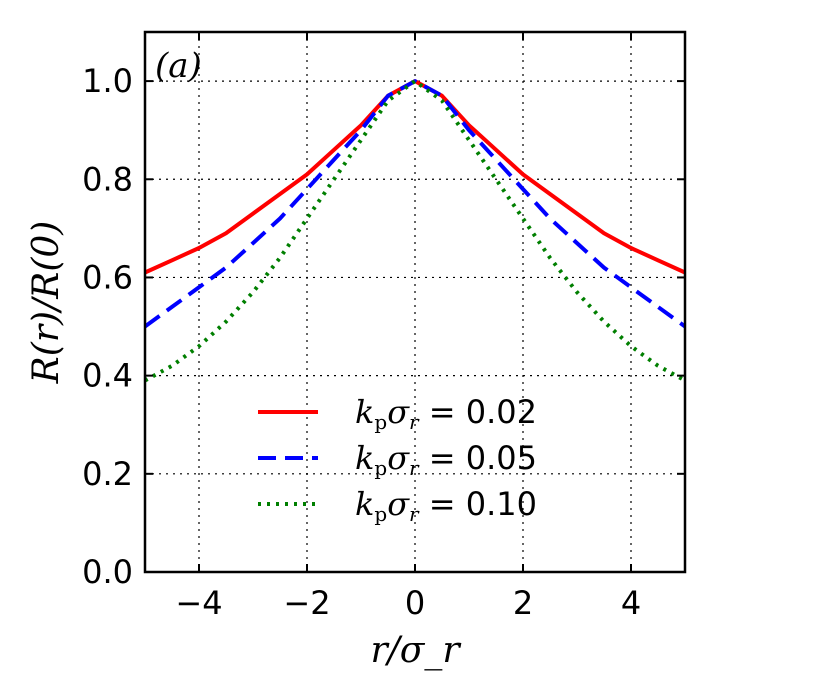 This screenshot has width=830, height=676. I want to click on x-tick-label: 0, so click(415, 603).